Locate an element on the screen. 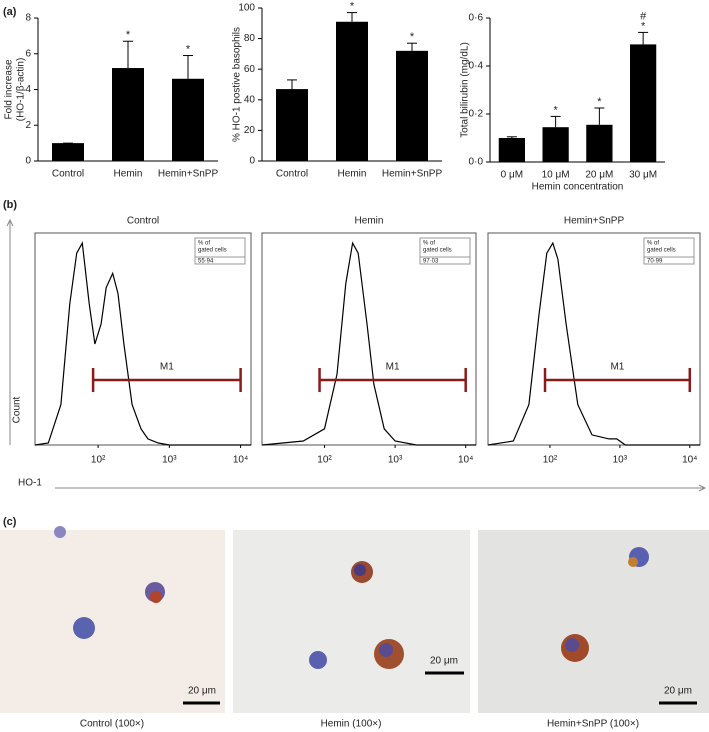 The image size is (709, 732). y-axis-label: (HO-1/β-actin) is located at coordinates (21, 90).